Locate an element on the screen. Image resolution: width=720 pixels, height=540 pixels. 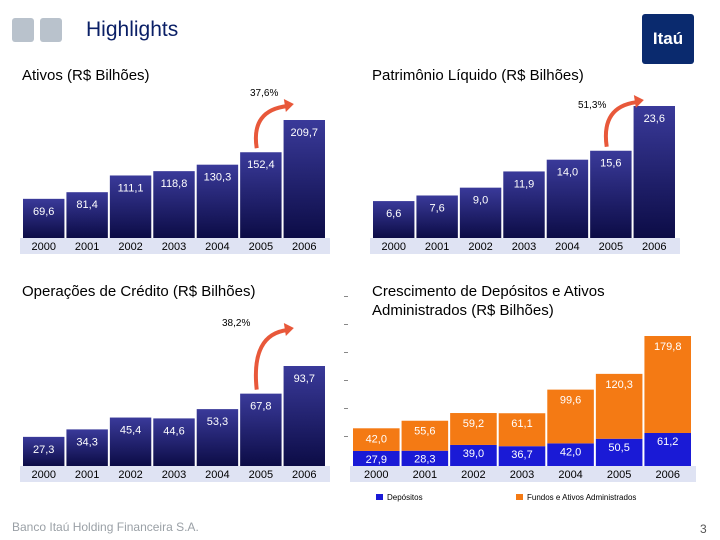
bar-fundos-2006 is located at coordinates (667, 384).